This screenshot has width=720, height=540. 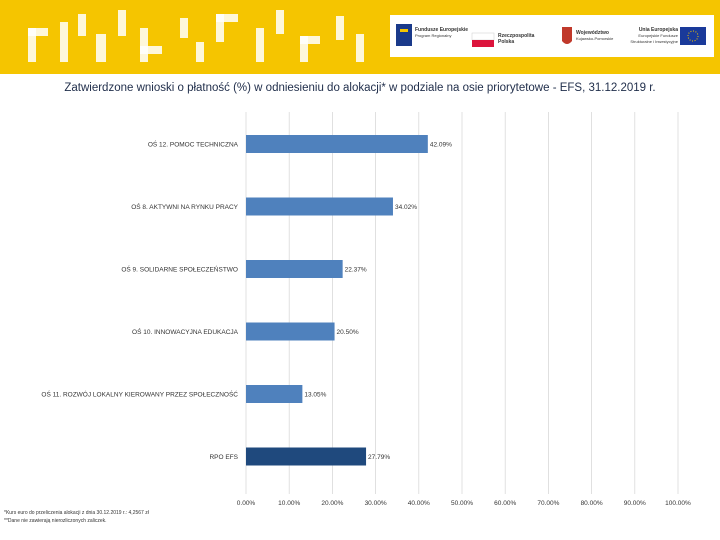 What do you see at coordinates (693, 36) in the screenshot?
I see `eu-flag-icon` at bounding box center [693, 36].